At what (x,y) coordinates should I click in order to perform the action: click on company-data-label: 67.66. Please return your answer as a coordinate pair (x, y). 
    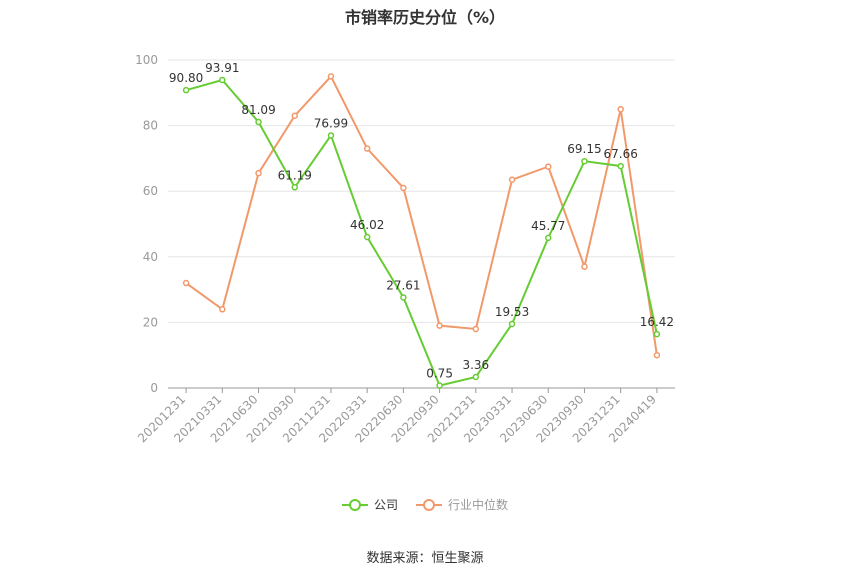
    Looking at the image, I should click on (620, 154).